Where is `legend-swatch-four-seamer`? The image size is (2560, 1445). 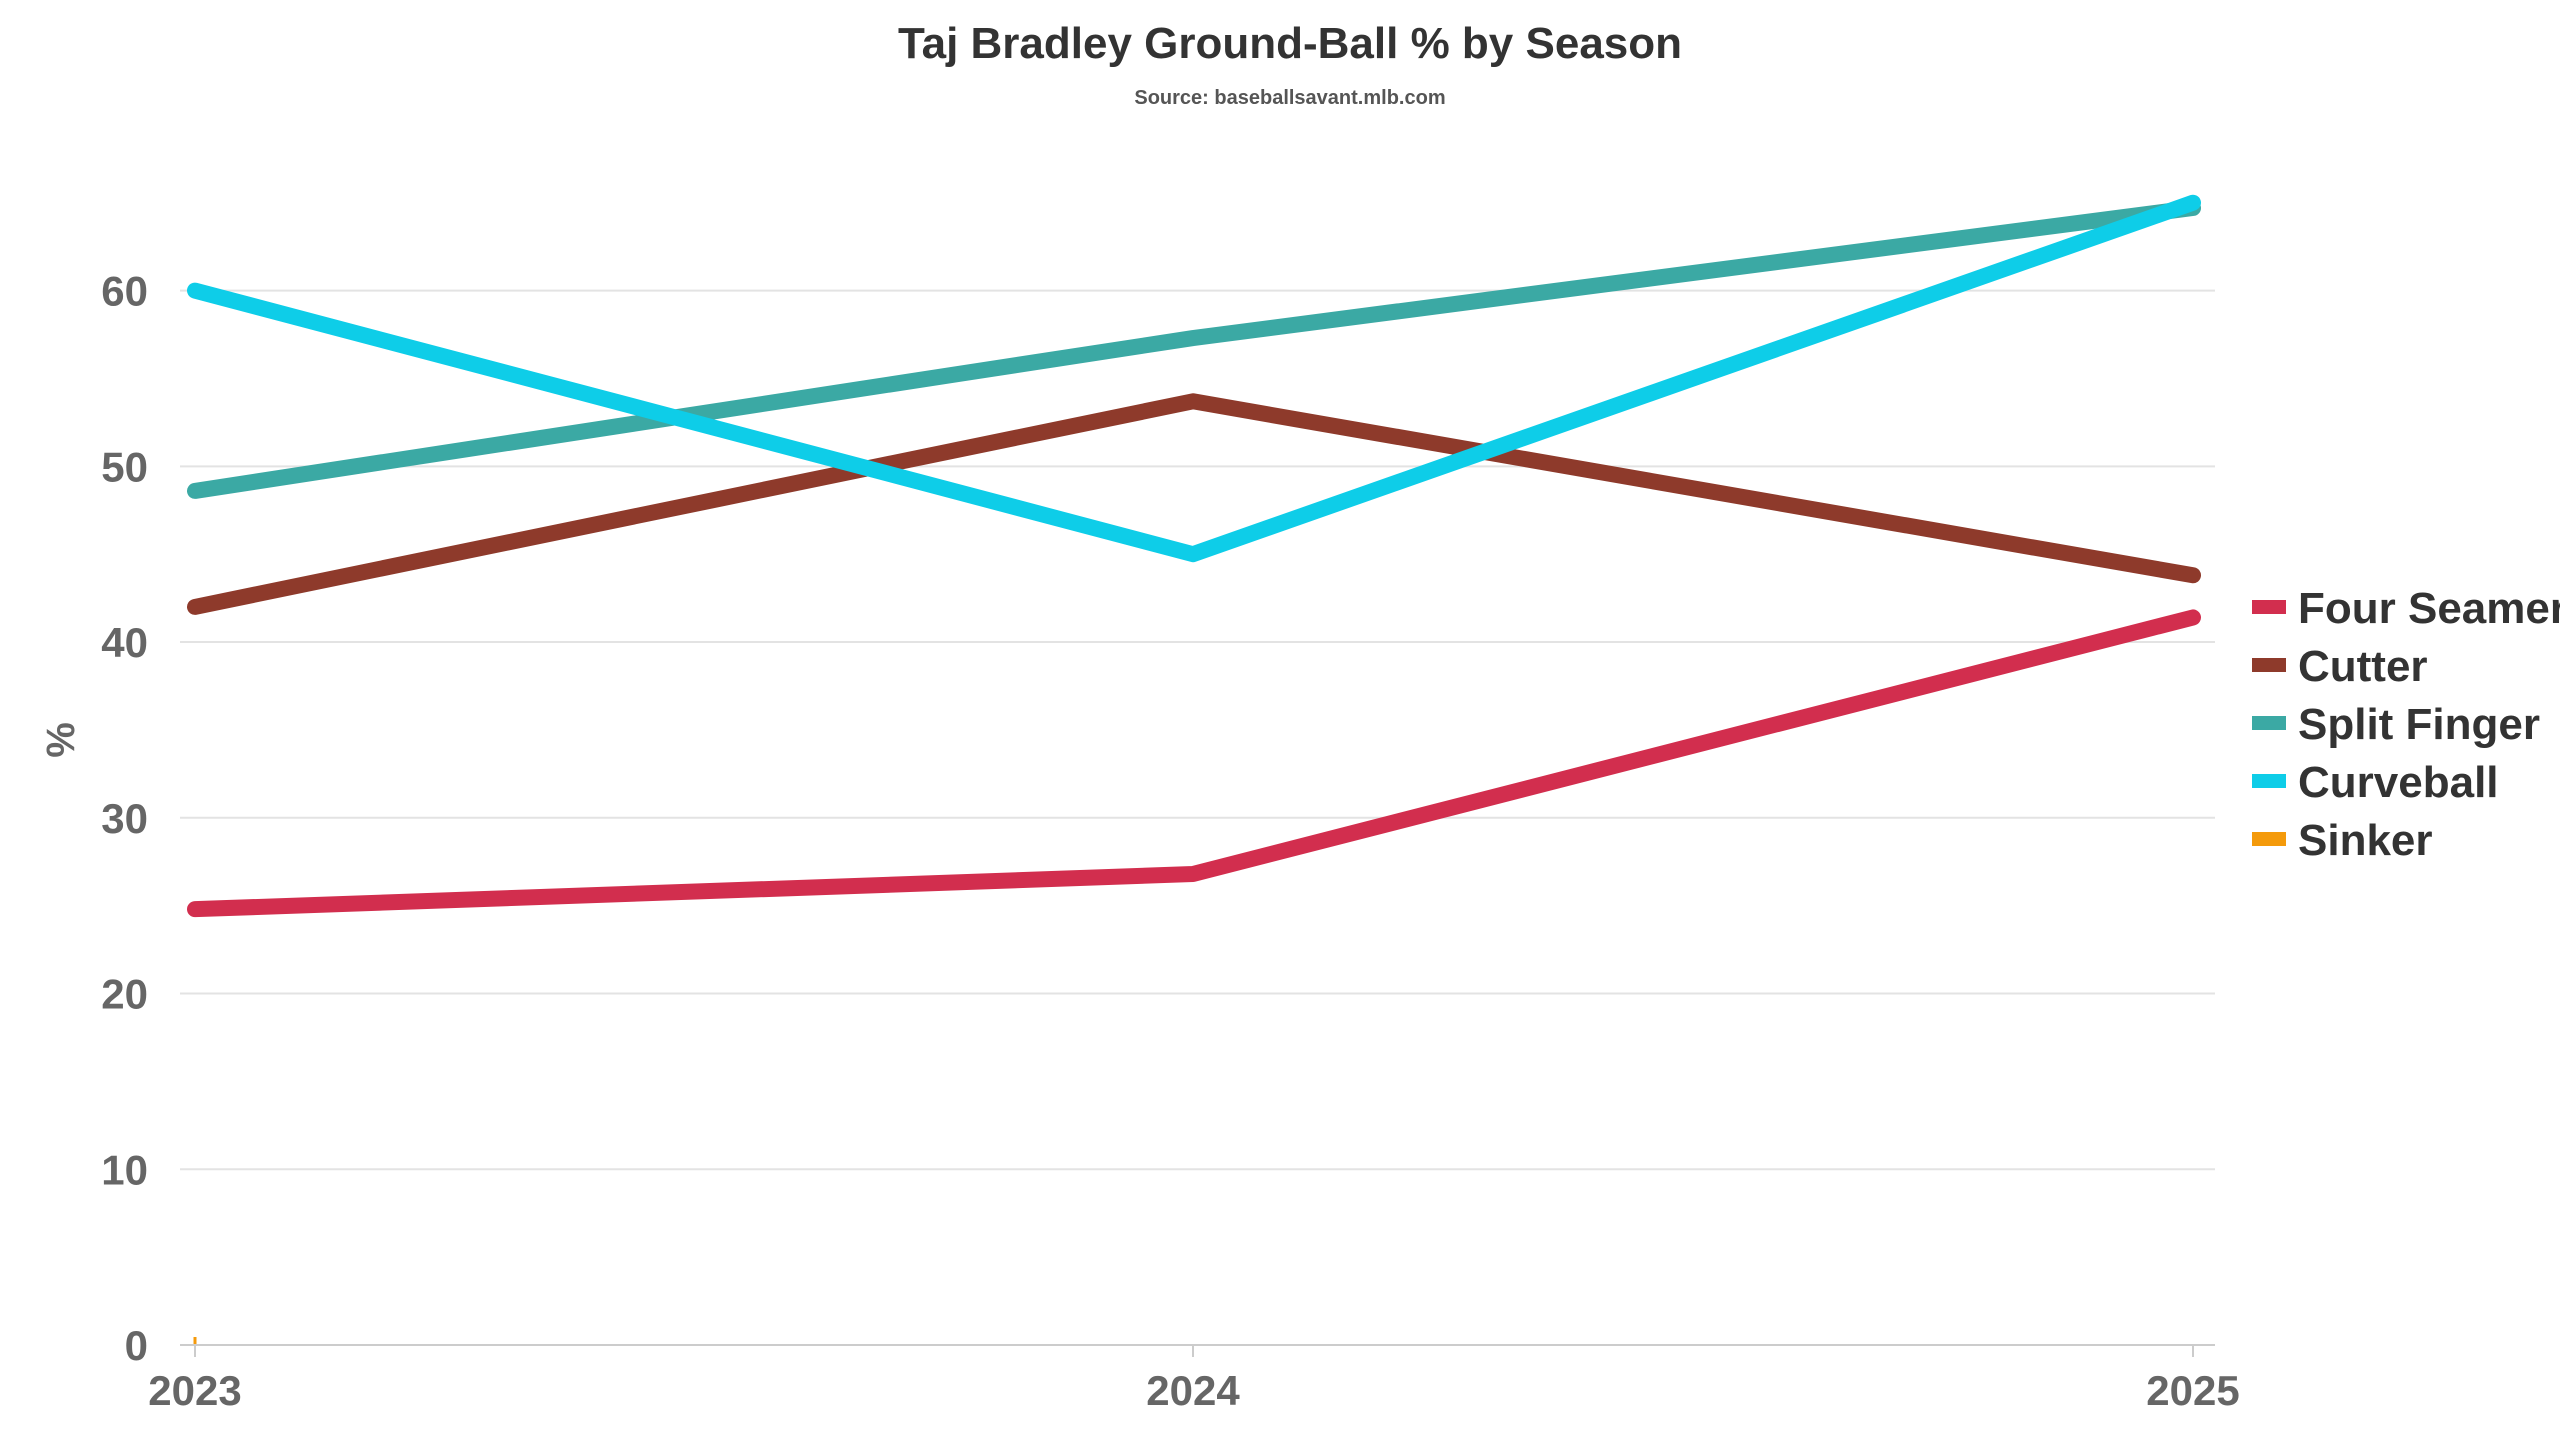
legend-swatch-four-seamer is located at coordinates (2269, 607).